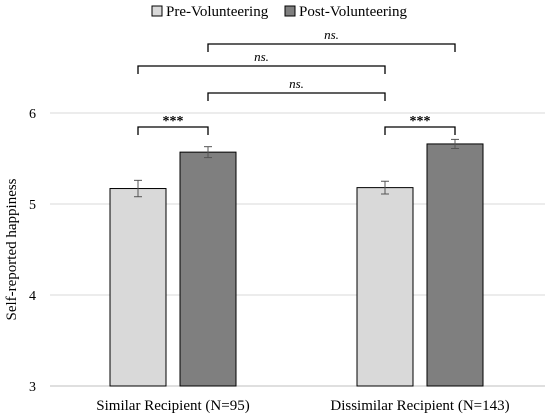  What do you see at coordinates (32, 205) in the screenshot?
I see `y-tick-label: 5` at bounding box center [32, 205].